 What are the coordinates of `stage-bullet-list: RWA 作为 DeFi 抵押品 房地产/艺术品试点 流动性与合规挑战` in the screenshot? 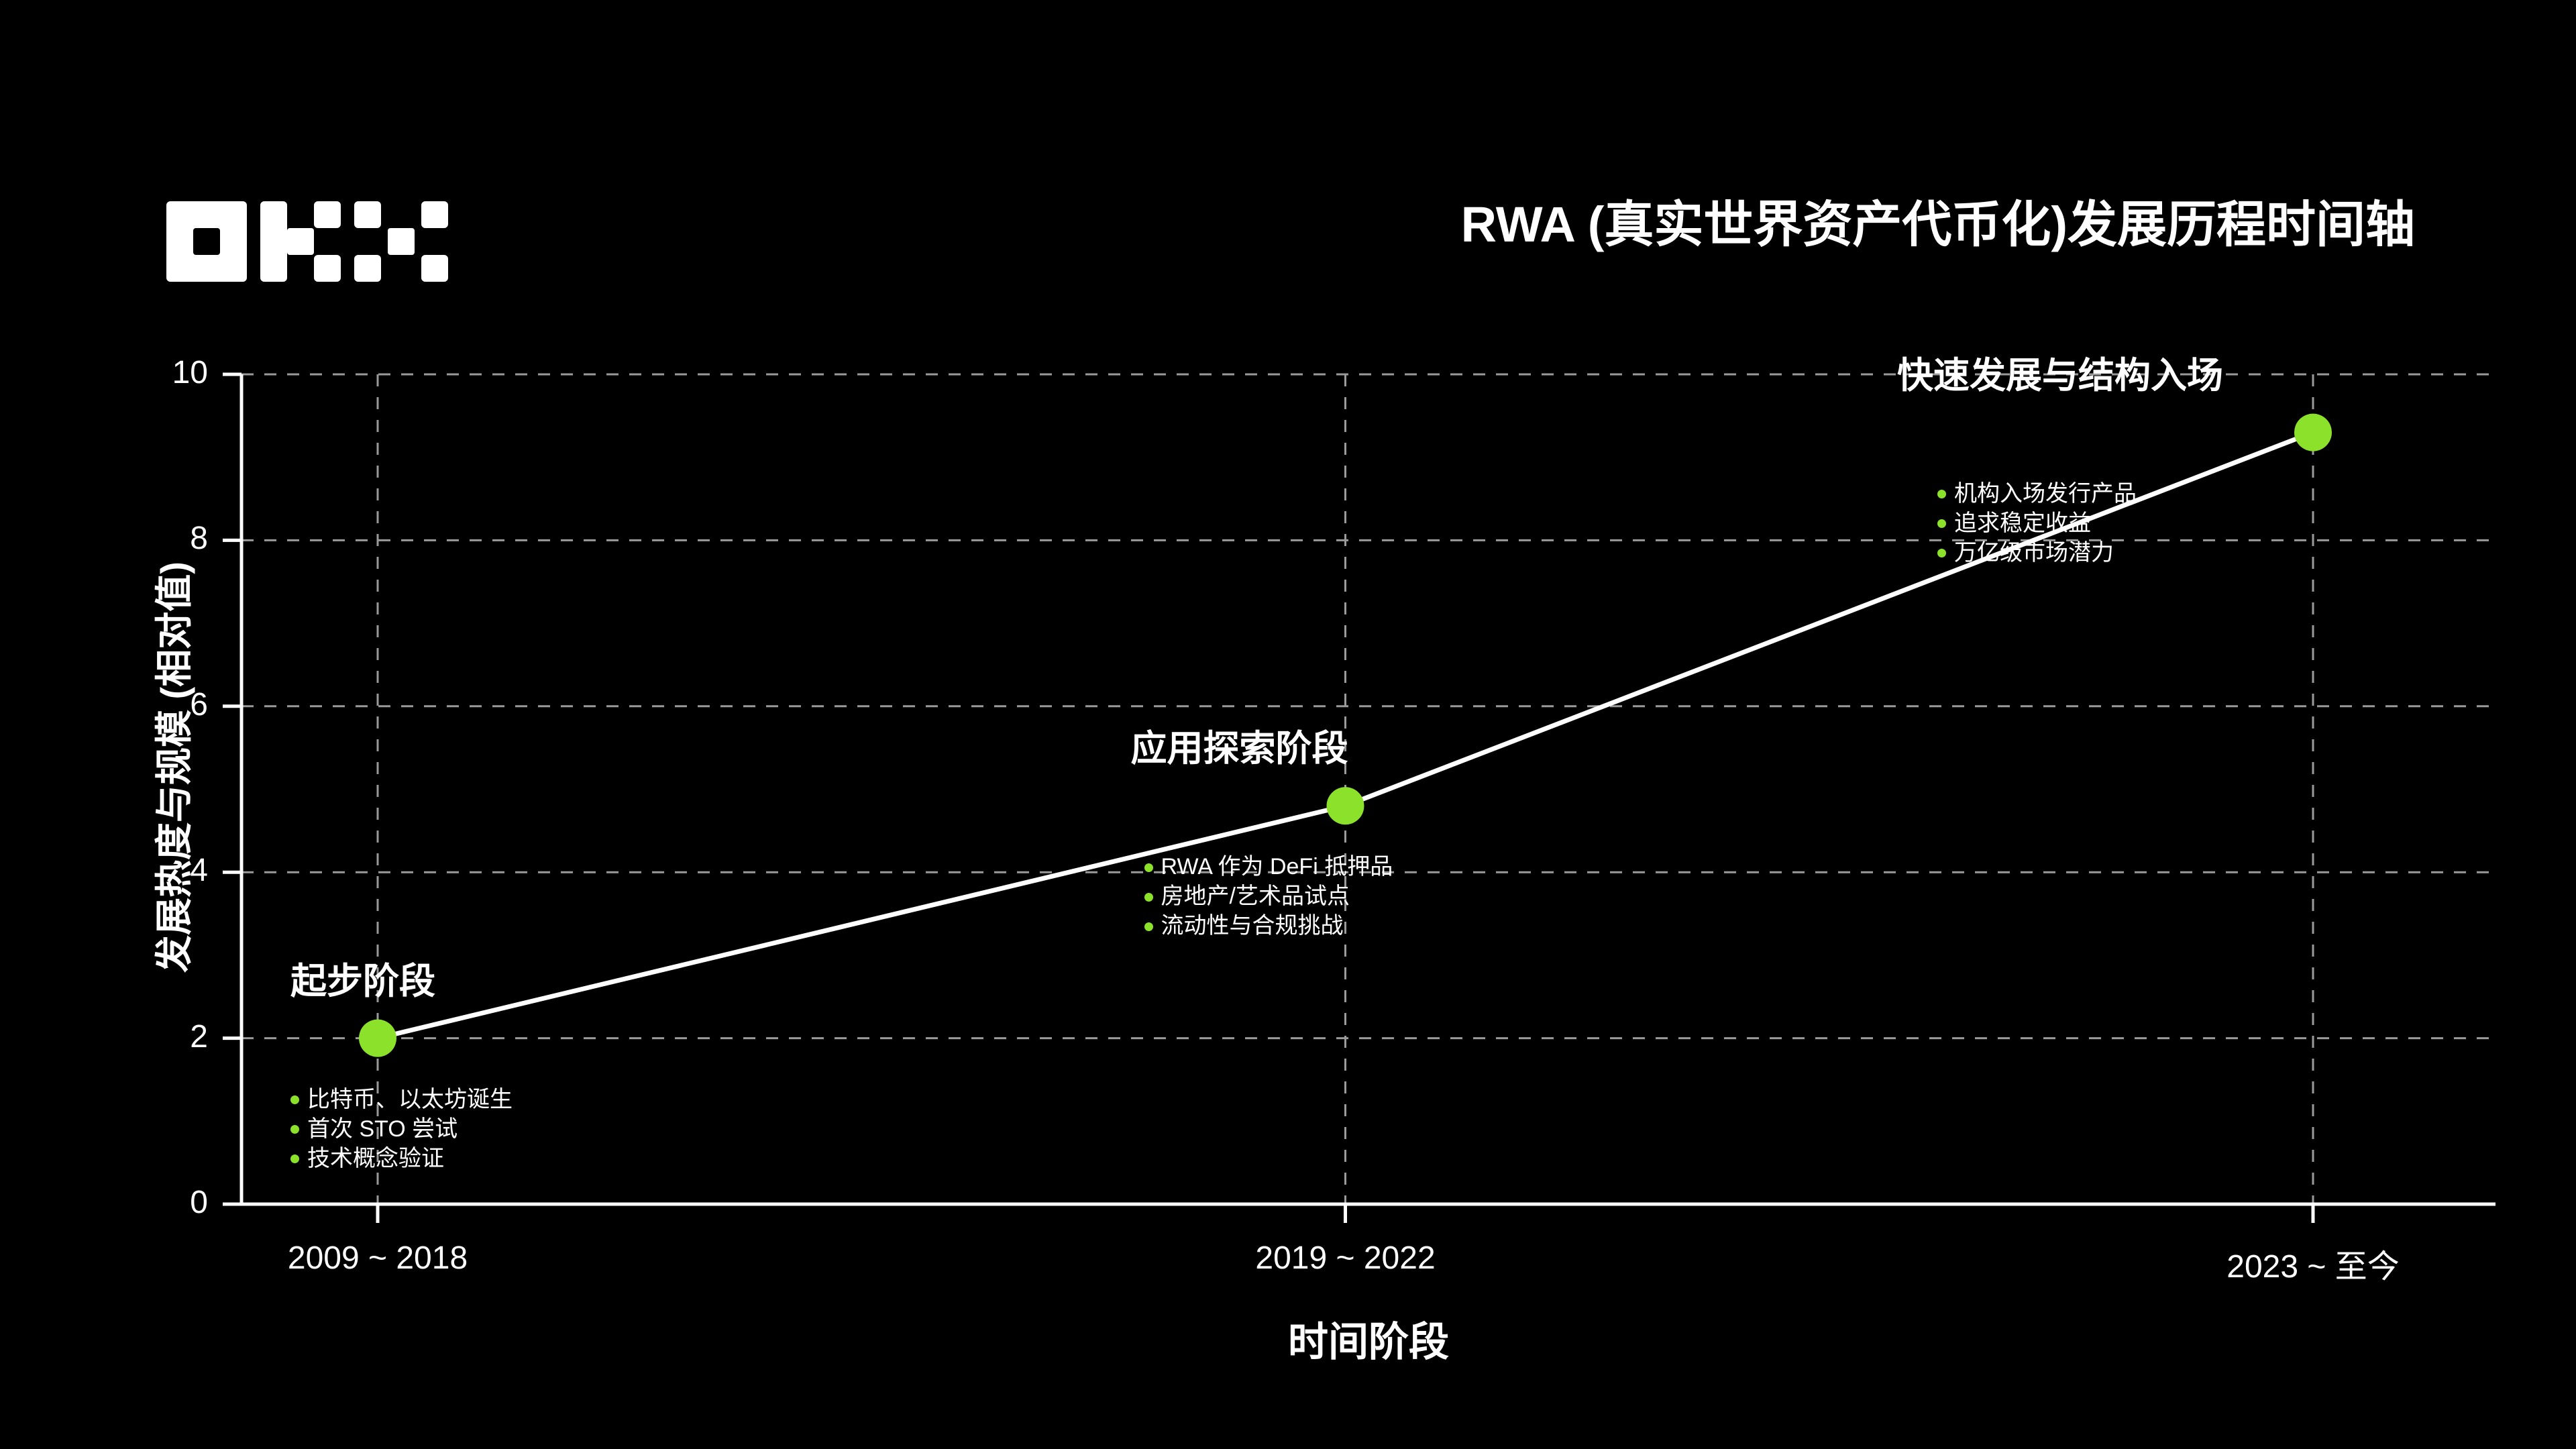 It's located at (1268, 897).